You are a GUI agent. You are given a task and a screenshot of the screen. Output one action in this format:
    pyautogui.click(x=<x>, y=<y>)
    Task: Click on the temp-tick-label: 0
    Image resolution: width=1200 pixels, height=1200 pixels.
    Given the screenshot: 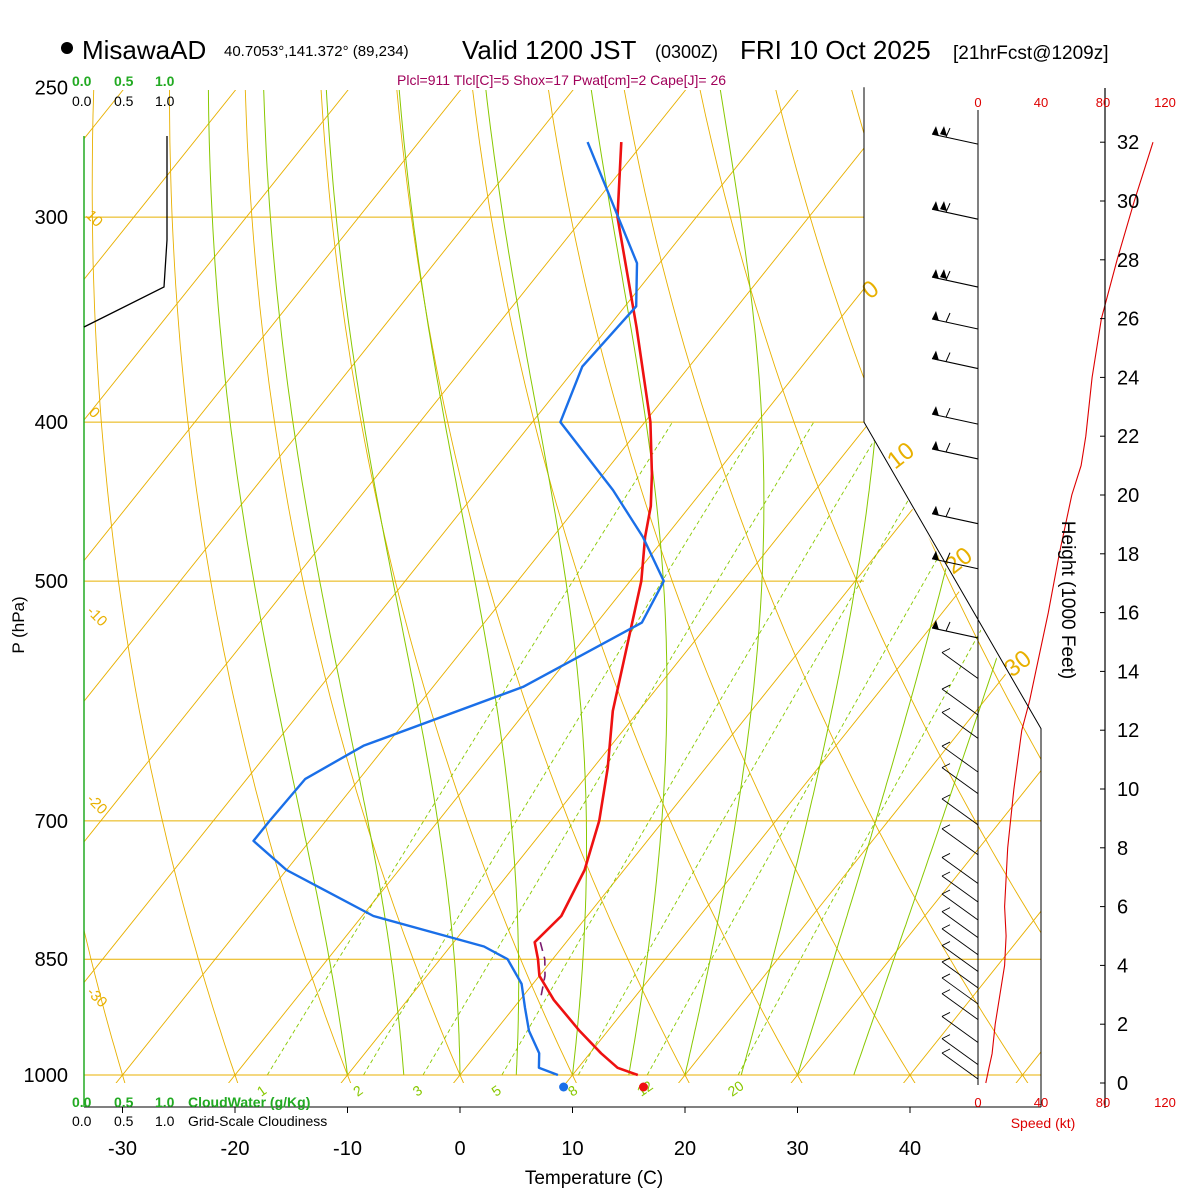 What is the action you would take?
    pyautogui.click(x=459, y=1149)
    